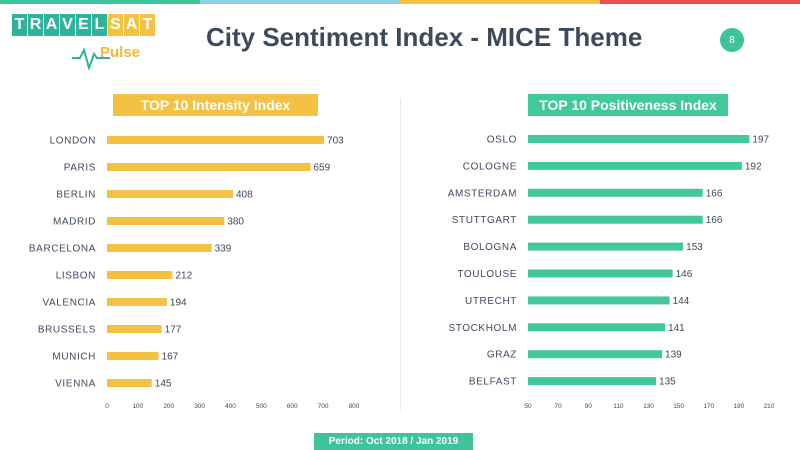 The height and width of the screenshot is (450, 800). I want to click on positiveness-category-label: BOLOGNA, so click(490, 247).